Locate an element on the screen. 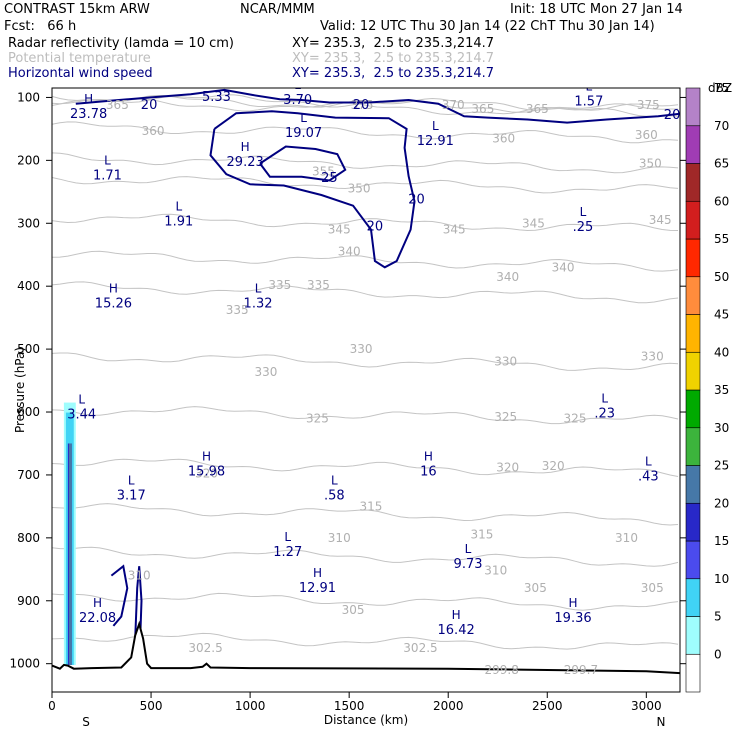  extremum-value: 9.73 is located at coordinates (468, 564).